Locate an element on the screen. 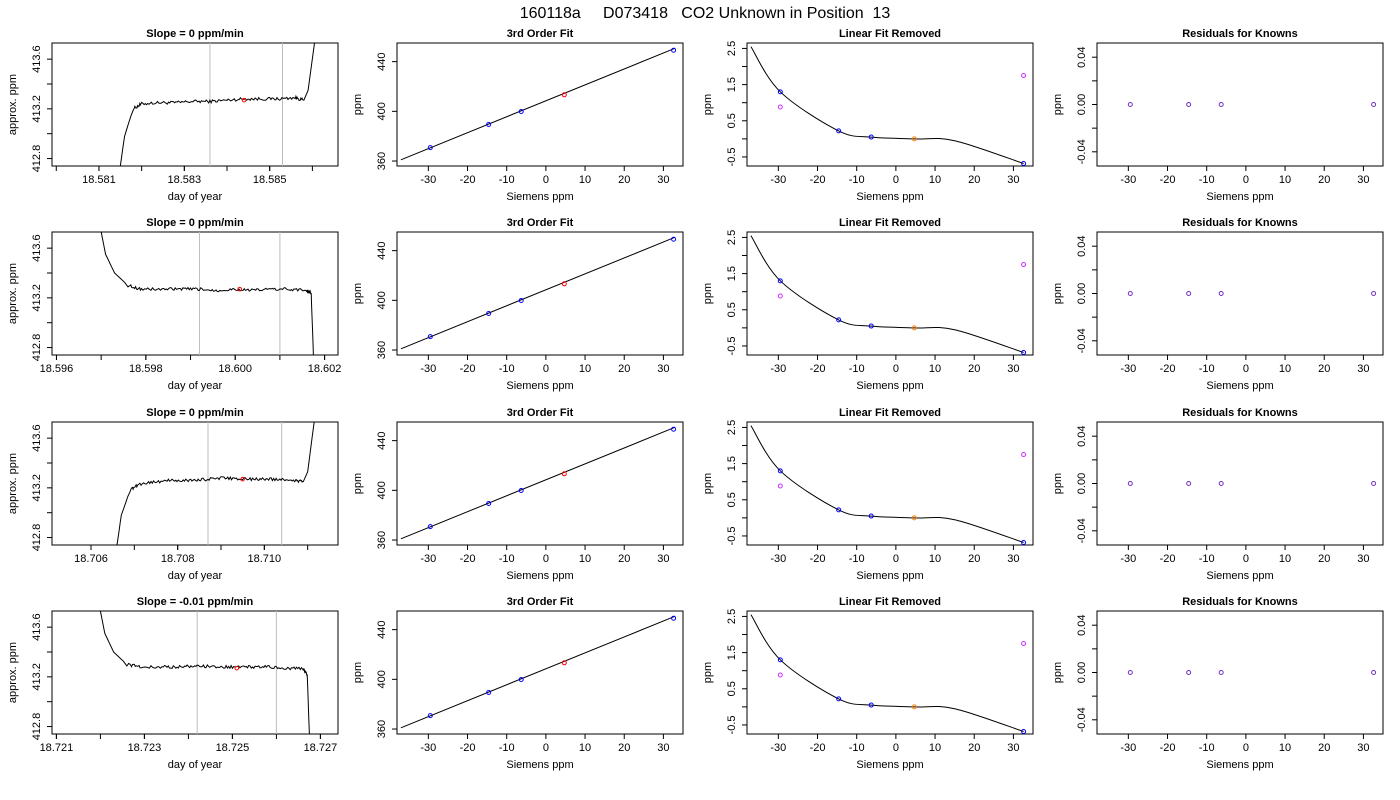 This screenshot has width=1400, height=800. panel-title: Slope = -0.01 ppm/min is located at coordinates (195, 602).